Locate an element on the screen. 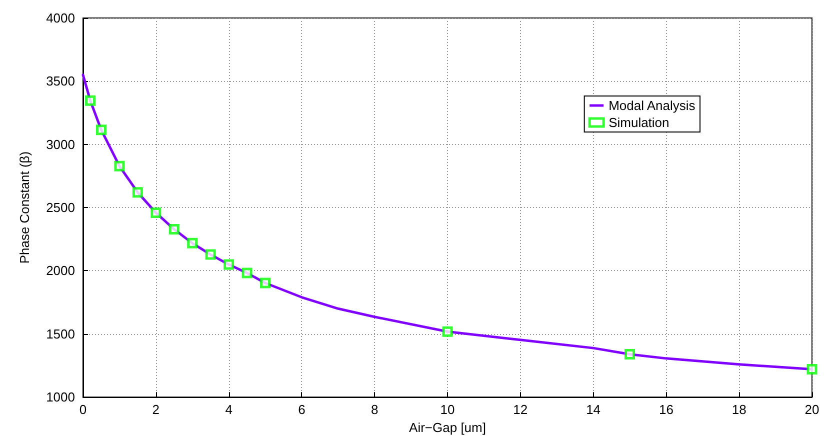  x-tick-label: 12 is located at coordinates (520, 410).